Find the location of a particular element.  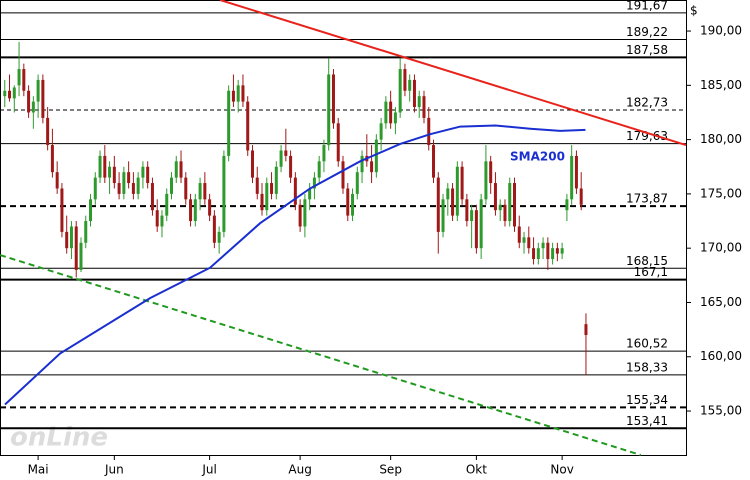

level-label: 153,41 is located at coordinates (647, 421).